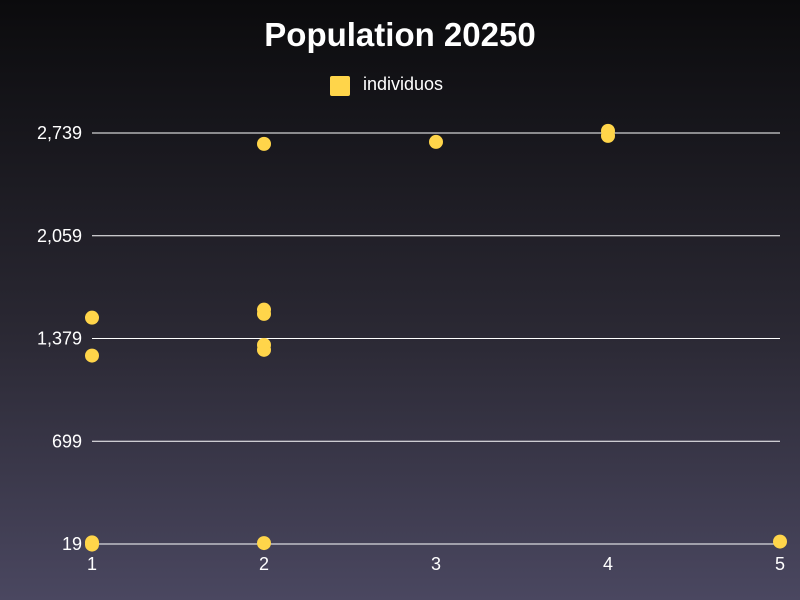  What do you see at coordinates (67, 441) in the screenshot?
I see `y-tick-label: 699` at bounding box center [67, 441].